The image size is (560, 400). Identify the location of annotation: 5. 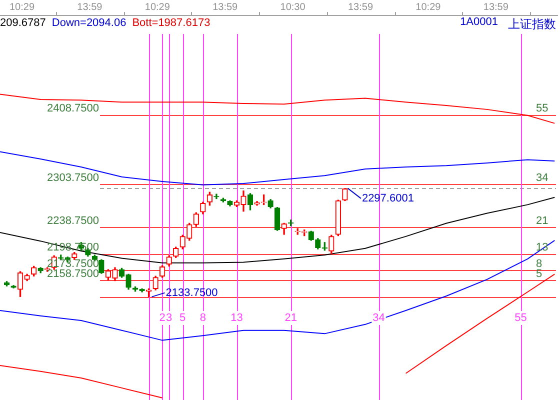
(539, 274).